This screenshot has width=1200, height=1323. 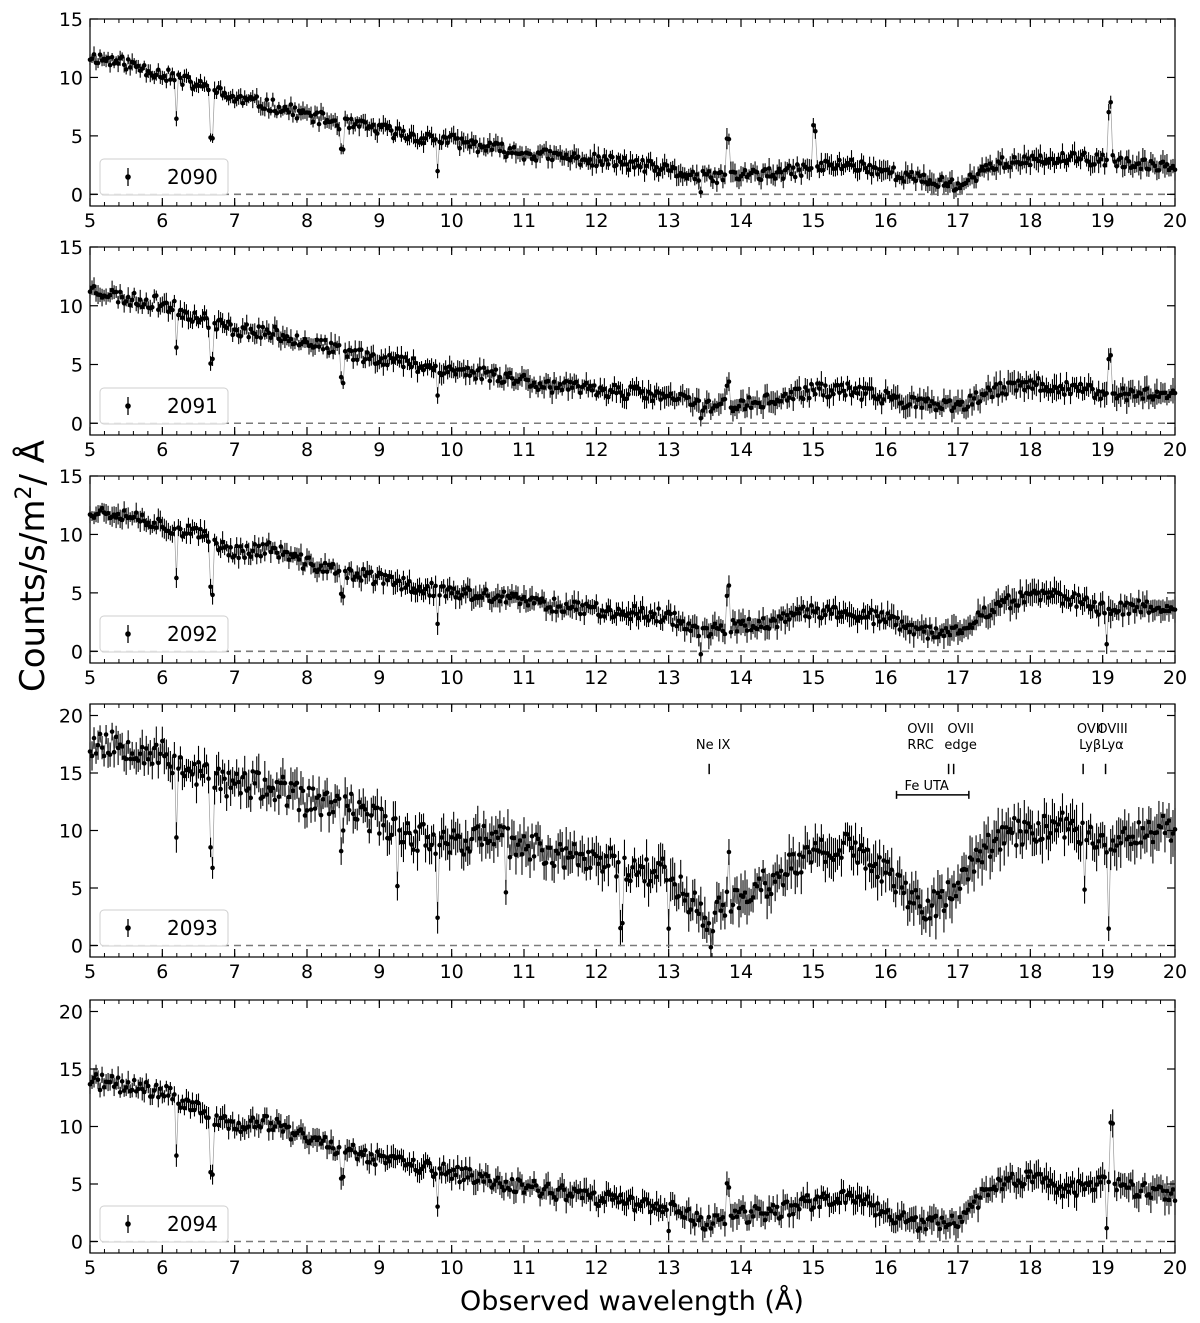 What do you see at coordinates (77, 652) in the screenshot?
I see `y-tick-label: 0` at bounding box center [77, 652].